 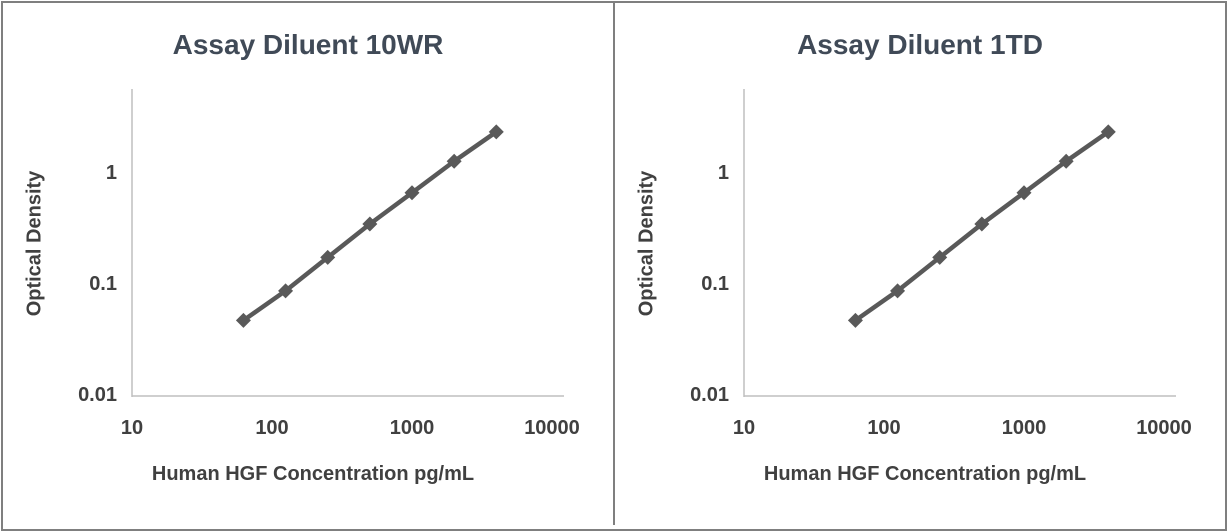 I want to click on chart-title-10wr: Assay Diluent 10WR, so click(x=308, y=44).